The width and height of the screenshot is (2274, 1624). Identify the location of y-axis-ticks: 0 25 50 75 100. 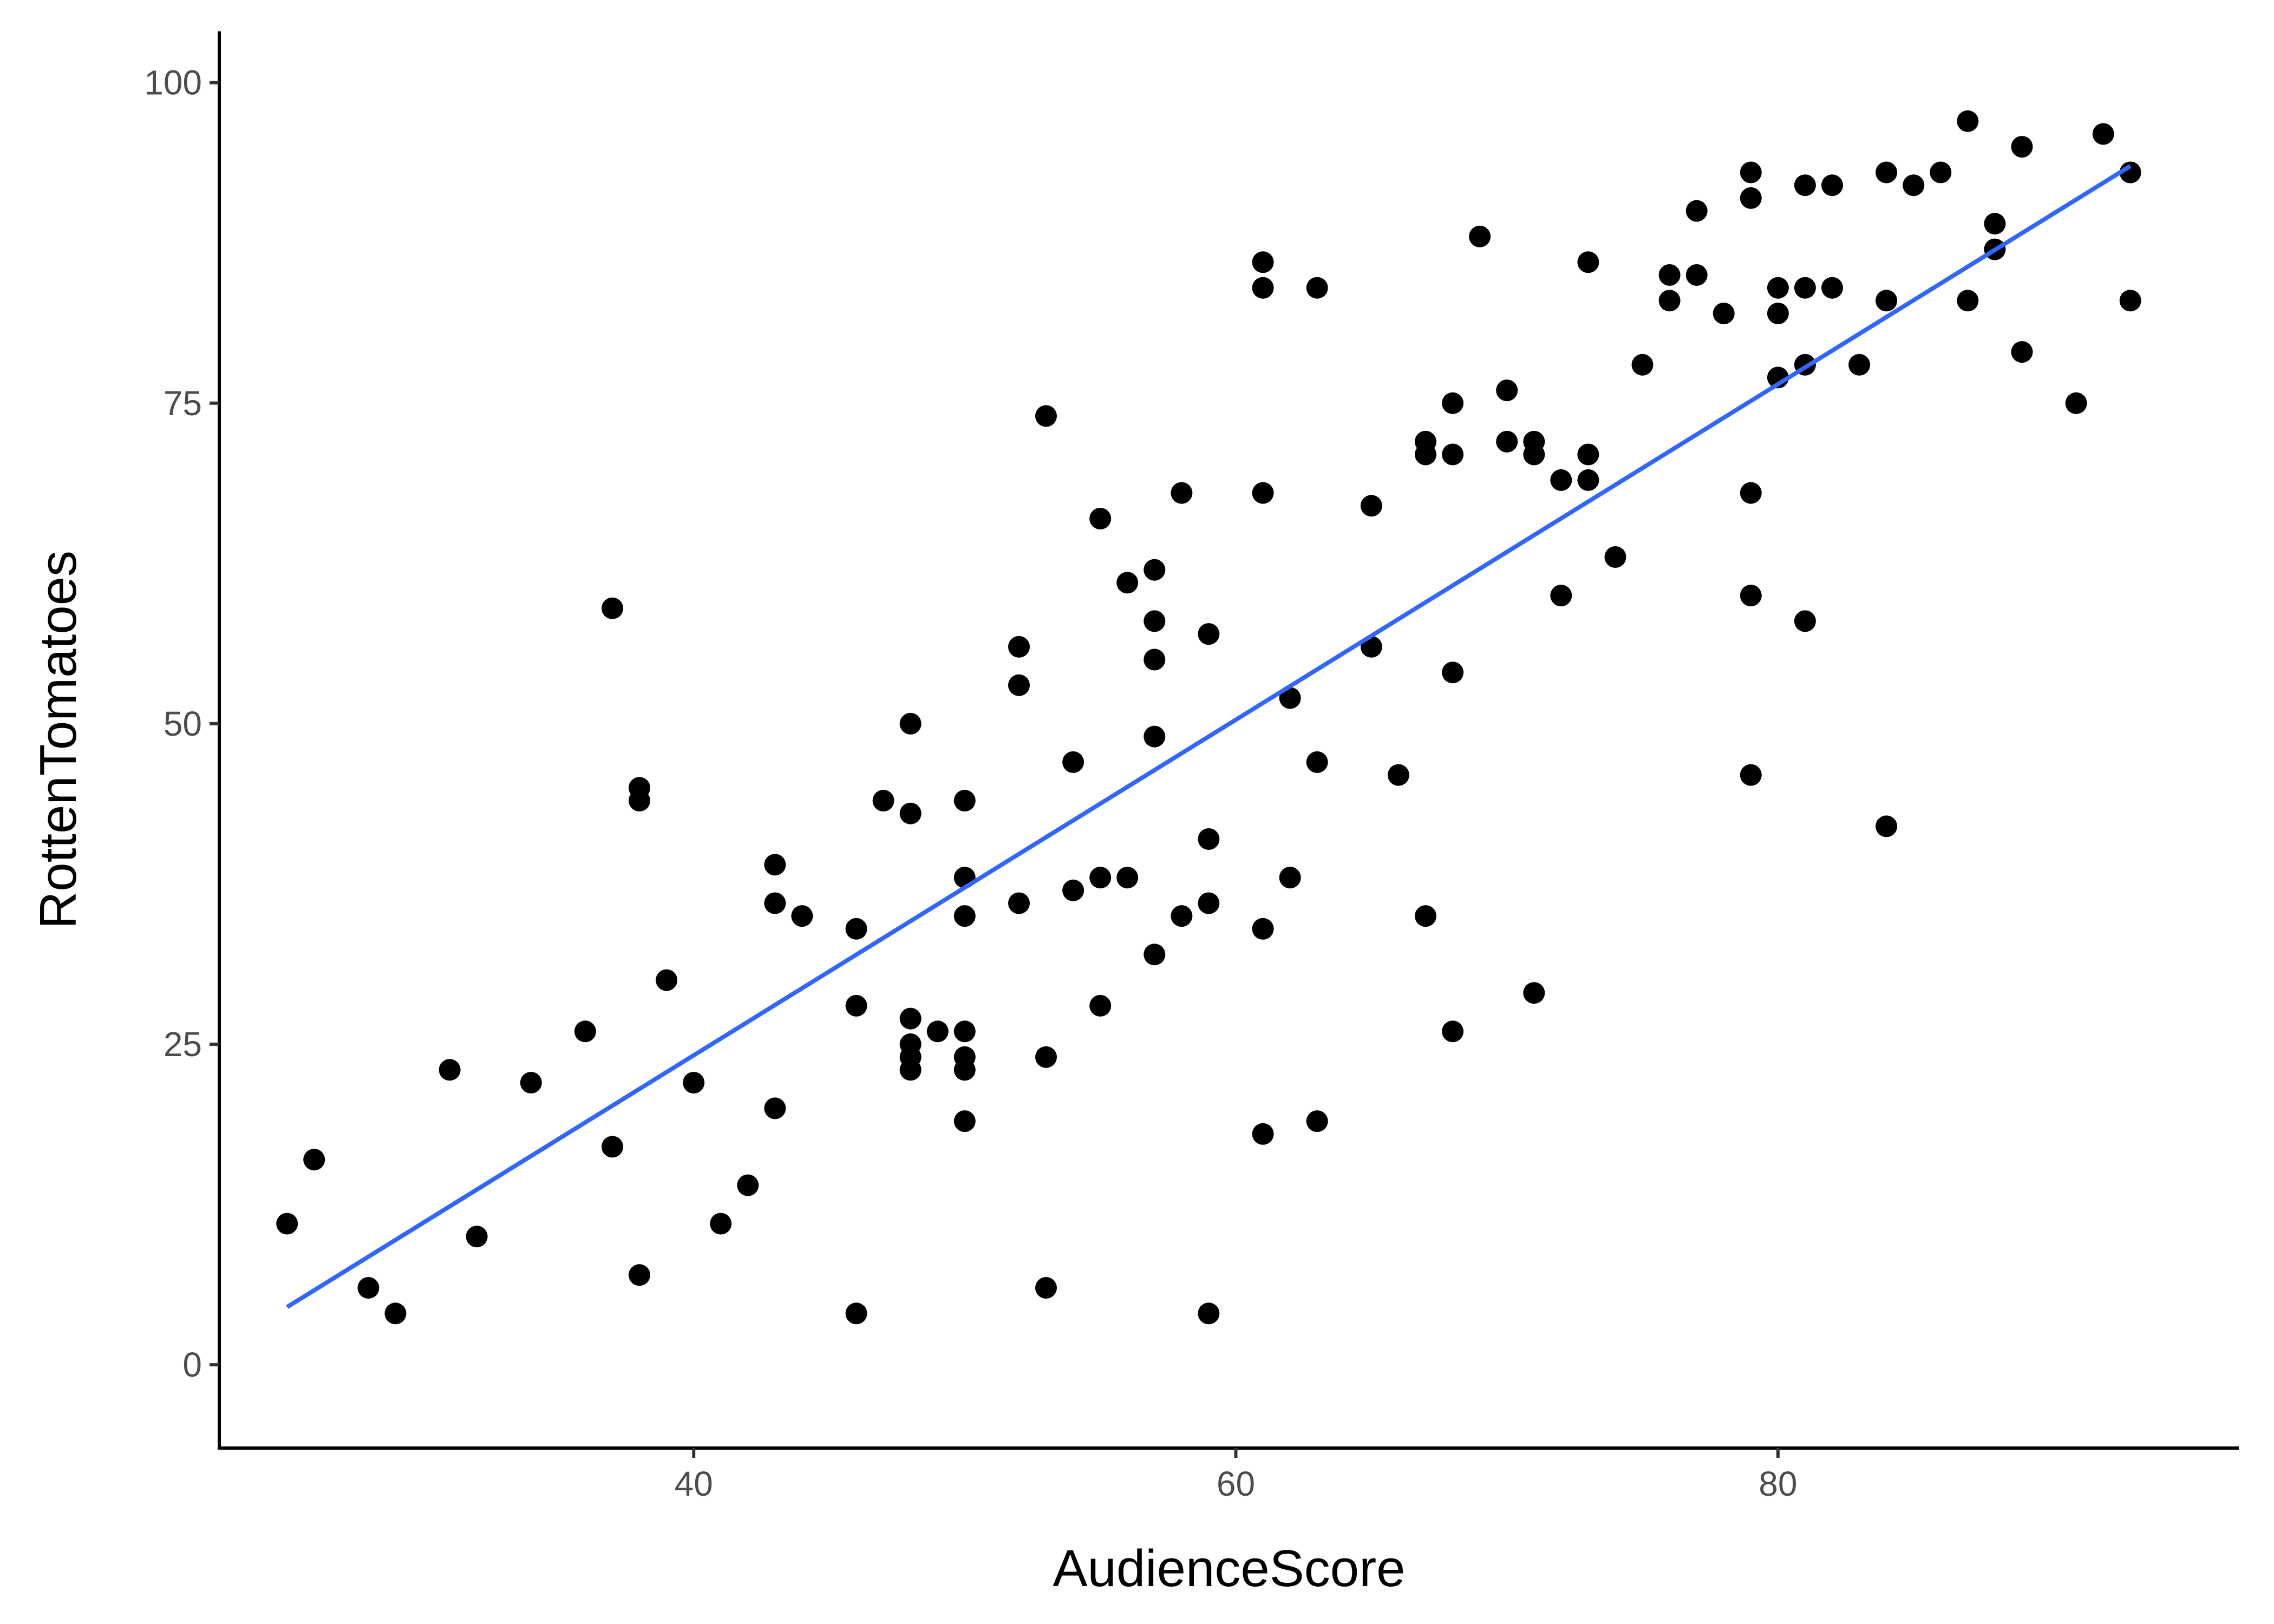
(182, 723).